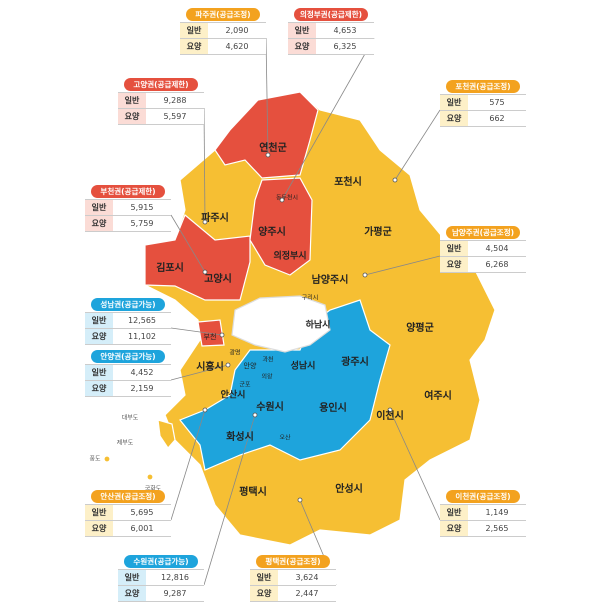  I want to click on seoul, so click(281, 324).